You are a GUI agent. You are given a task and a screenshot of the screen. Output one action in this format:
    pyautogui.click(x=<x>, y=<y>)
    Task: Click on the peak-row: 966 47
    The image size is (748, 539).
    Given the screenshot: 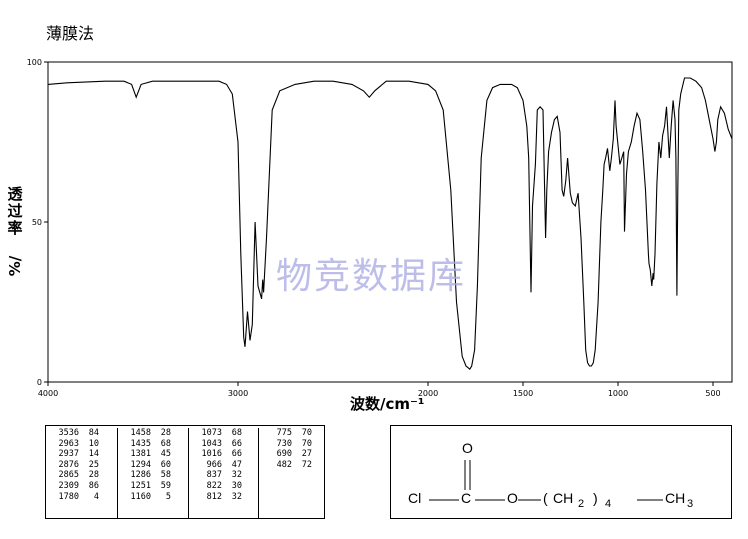 What is the action you would take?
    pyautogui.click(x=223, y=465)
    